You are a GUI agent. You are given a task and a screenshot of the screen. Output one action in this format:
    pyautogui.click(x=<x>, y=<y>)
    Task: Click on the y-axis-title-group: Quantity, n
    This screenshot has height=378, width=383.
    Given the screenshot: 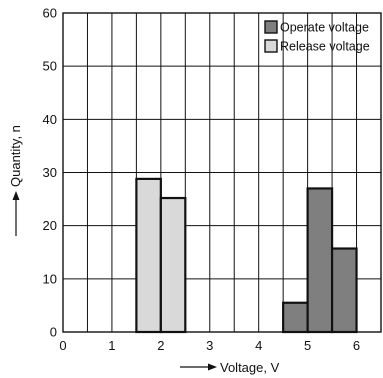 What is the action you would take?
    pyautogui.click(x=15, y=180)
    